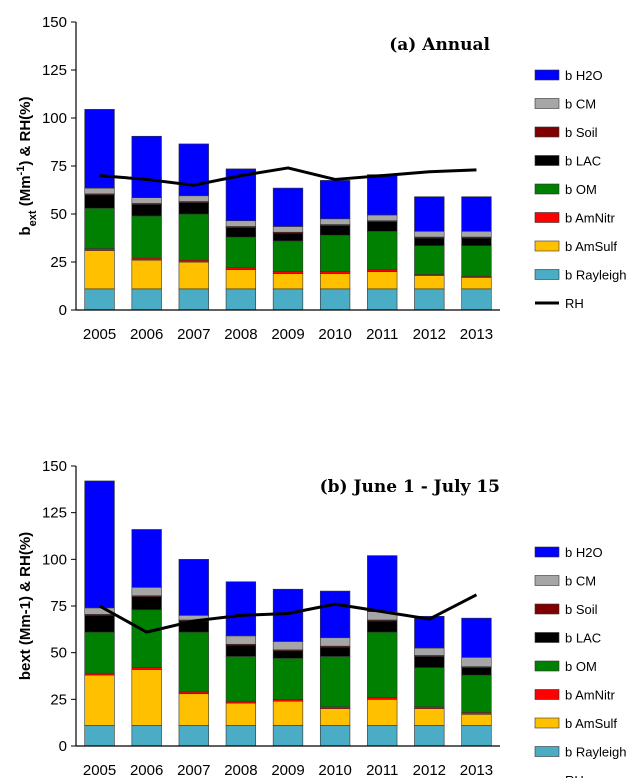 The height and width of the screenshot is (778, 636). Describe the element at coordinates (288, 249) in the screenshot. I see `bar-stack-2009` at that location.